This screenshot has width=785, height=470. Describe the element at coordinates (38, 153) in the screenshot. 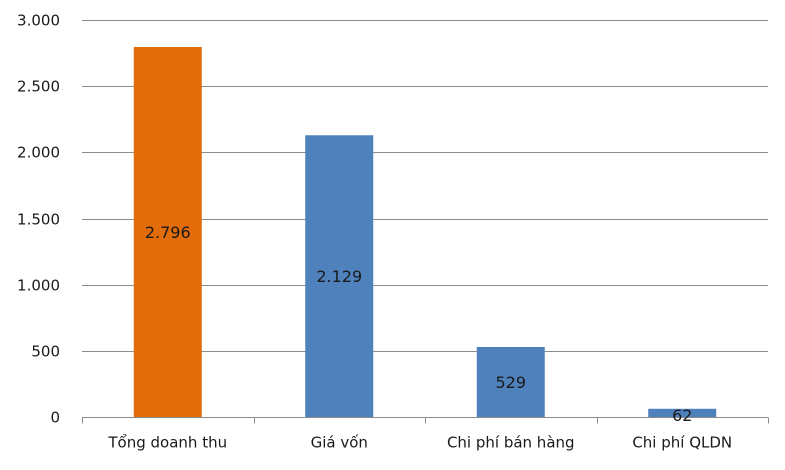

I see `y-tick-label: 2.000` at that location.